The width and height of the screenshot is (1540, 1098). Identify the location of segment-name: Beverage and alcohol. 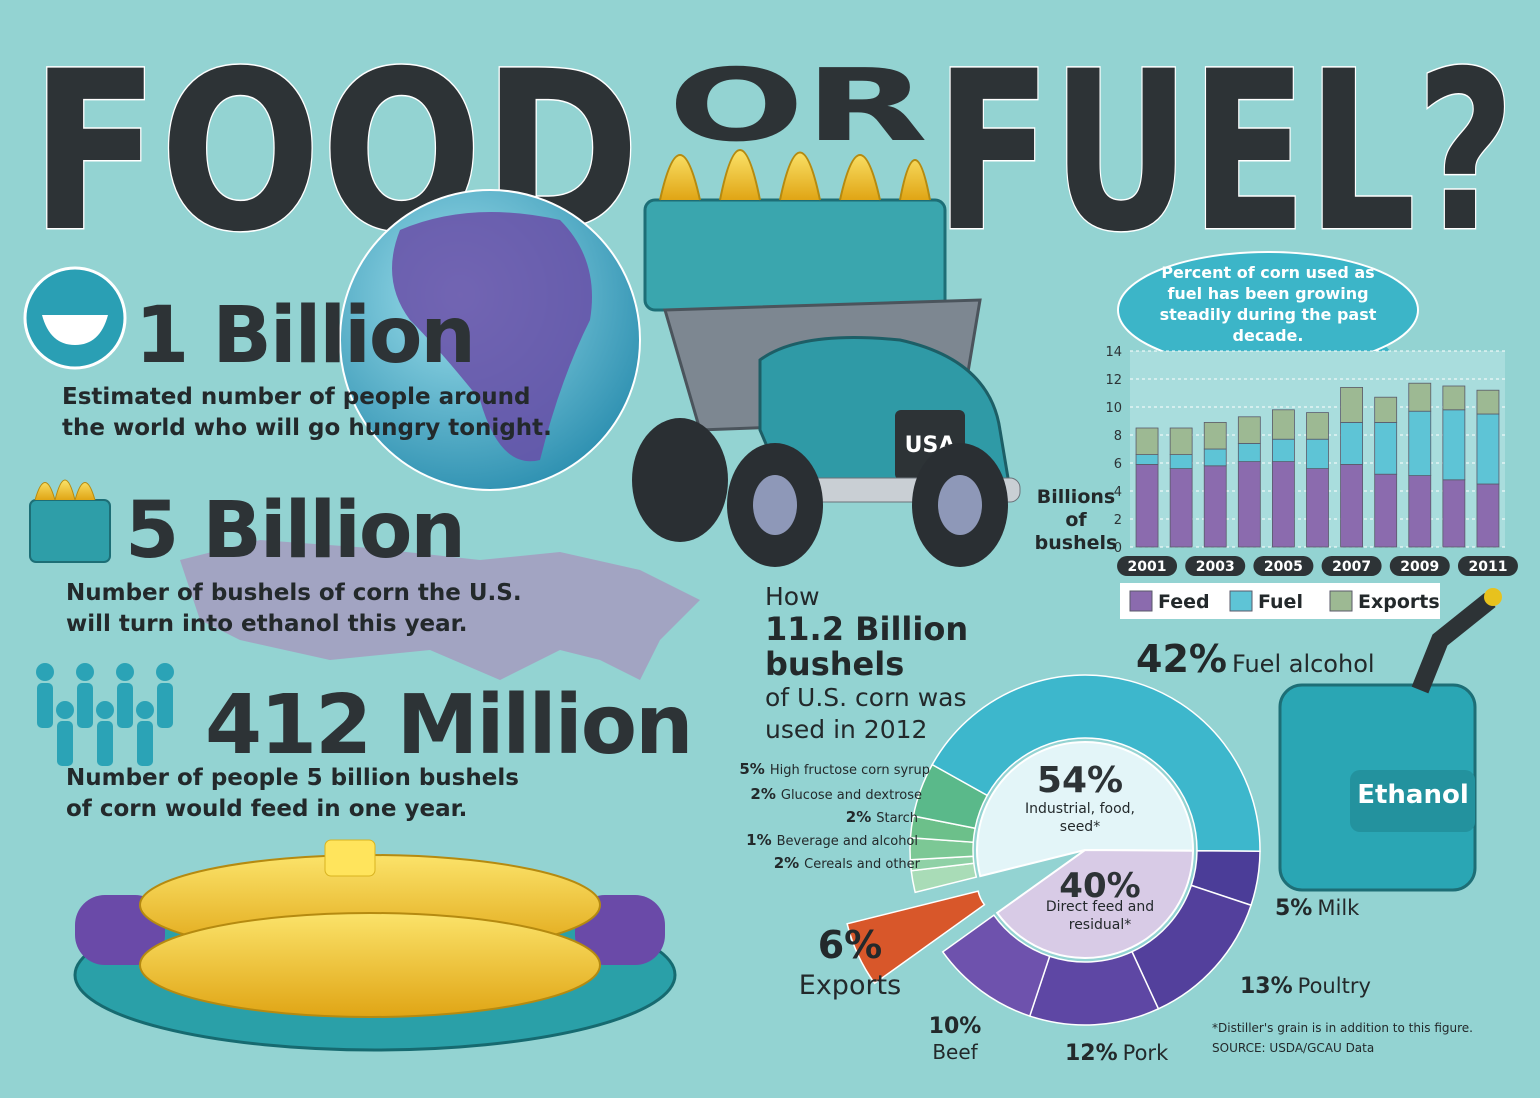
(847, 841).